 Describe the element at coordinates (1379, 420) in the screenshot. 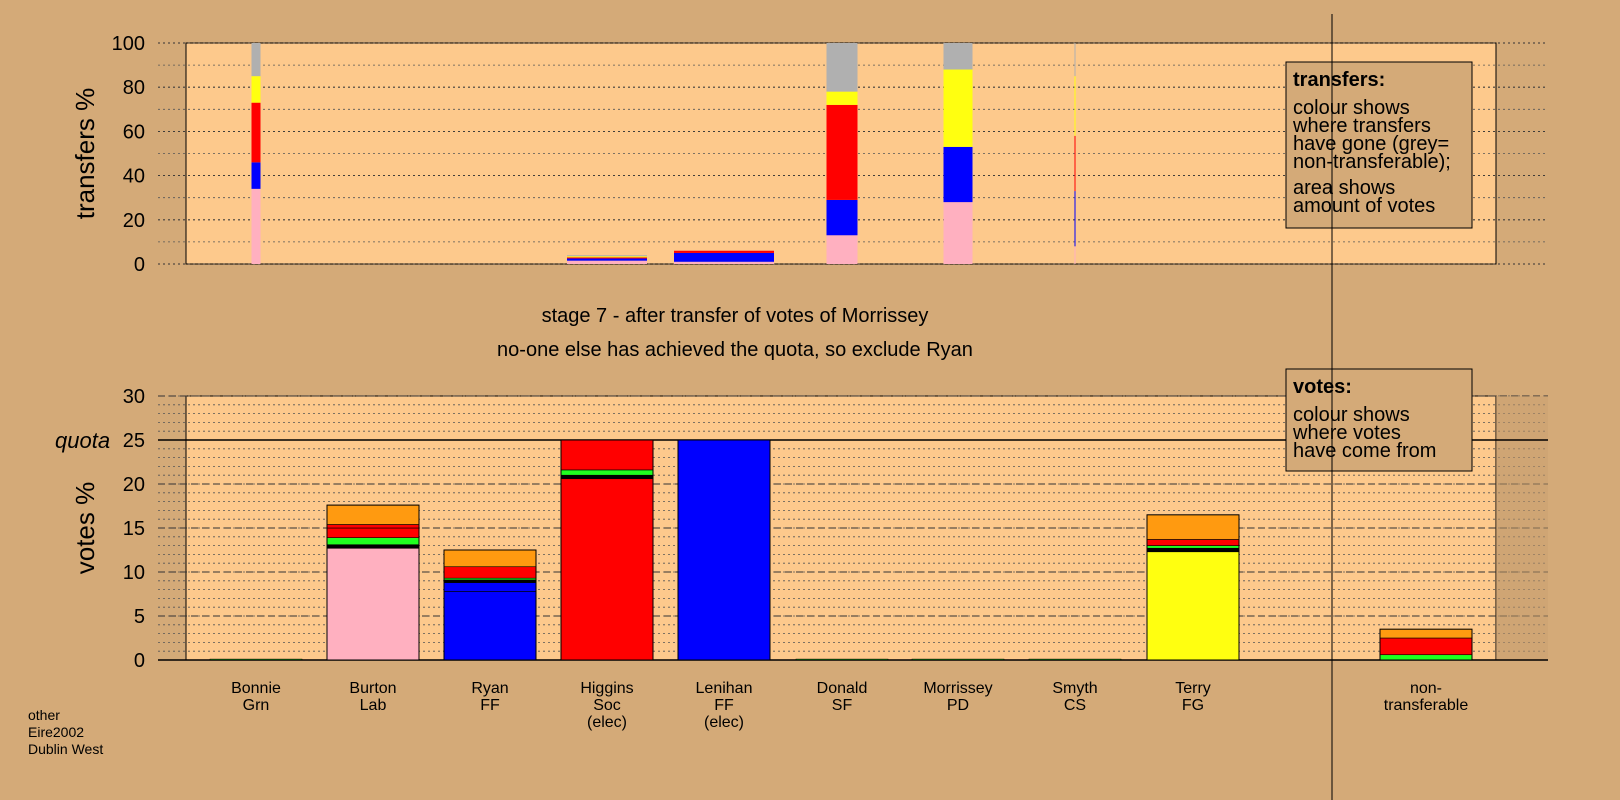

I see `votes-note-box` at that location.